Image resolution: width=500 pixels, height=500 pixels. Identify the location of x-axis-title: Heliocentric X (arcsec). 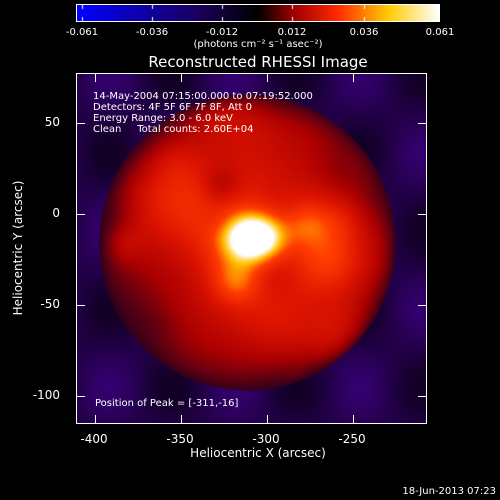
(258, 453).